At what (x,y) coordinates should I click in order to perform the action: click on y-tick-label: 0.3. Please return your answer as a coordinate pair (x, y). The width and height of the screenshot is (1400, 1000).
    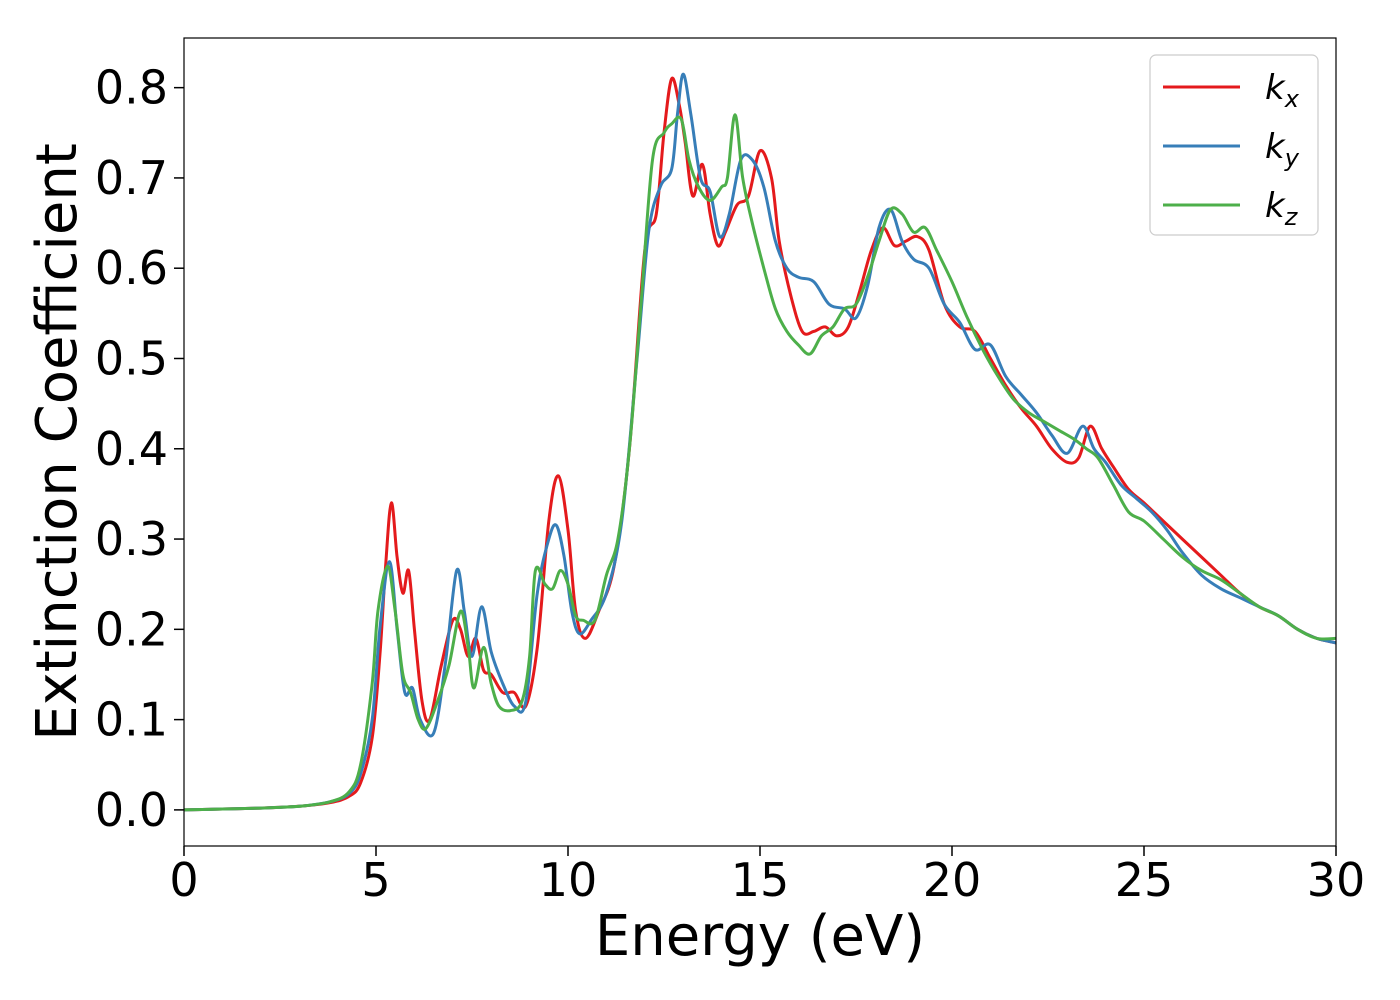
    Looking at the image, I should click on (131, 539).